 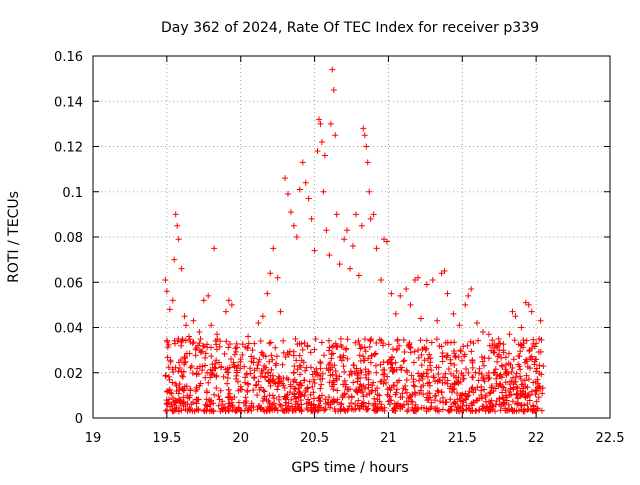 What do you see at coordinates (536, 438) in the screenshot?
I see `x-tick-label: 22` at bounding box center [536, 438].